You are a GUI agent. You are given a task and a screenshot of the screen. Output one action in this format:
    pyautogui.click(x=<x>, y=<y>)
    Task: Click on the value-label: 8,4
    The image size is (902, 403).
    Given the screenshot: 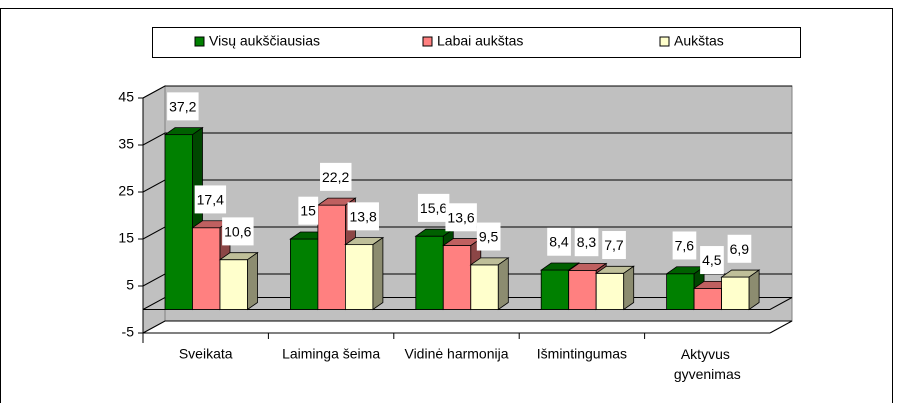 What is the action you would take?
    pyautogui.click(x=559, y=242)
    